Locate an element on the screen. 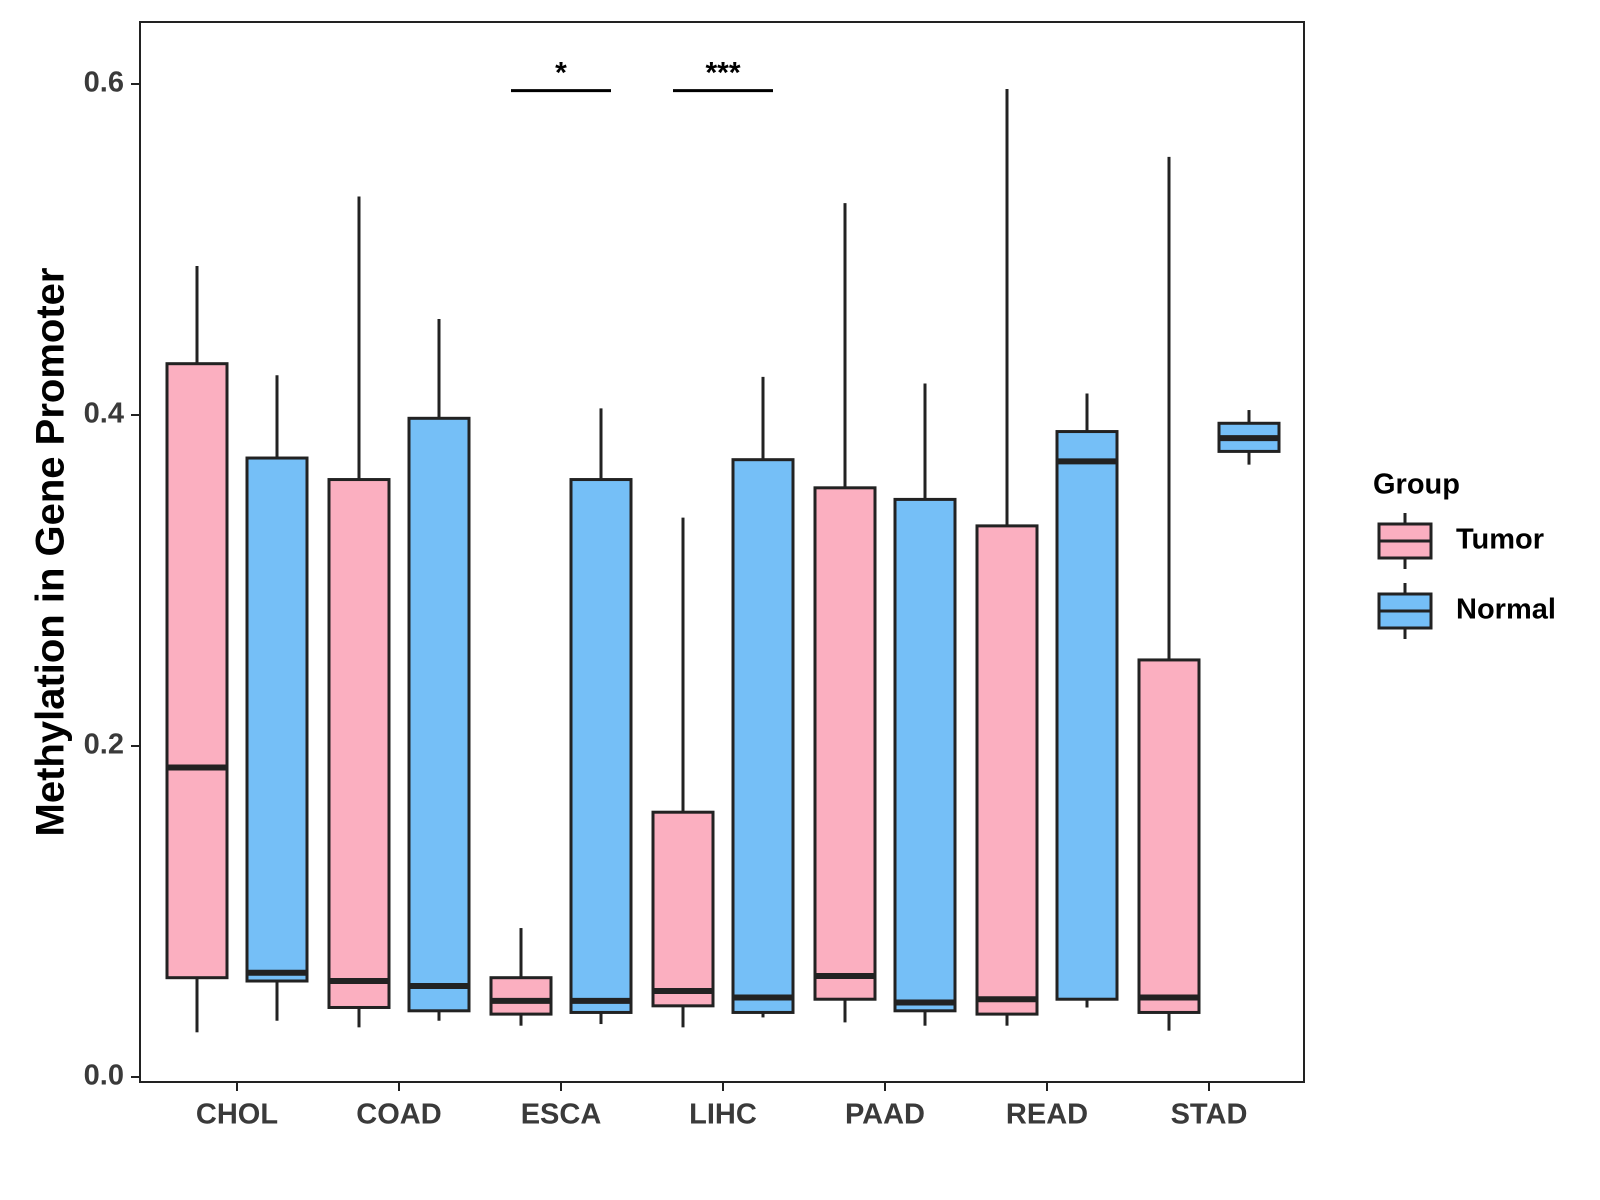  x-tick-label: STAD is located at coordinates (1209, 1115).